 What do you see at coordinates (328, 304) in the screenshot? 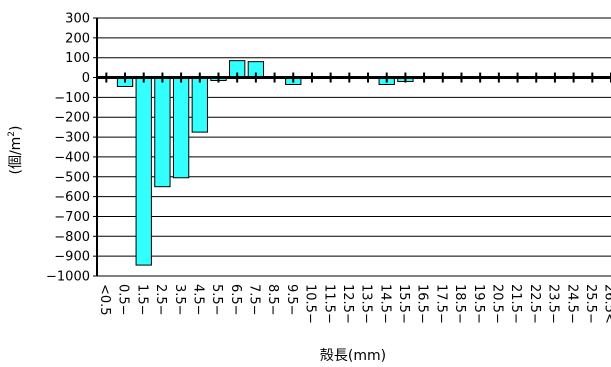
I see `x-tick-label: 11.5−` at bounding box center [328, 304].